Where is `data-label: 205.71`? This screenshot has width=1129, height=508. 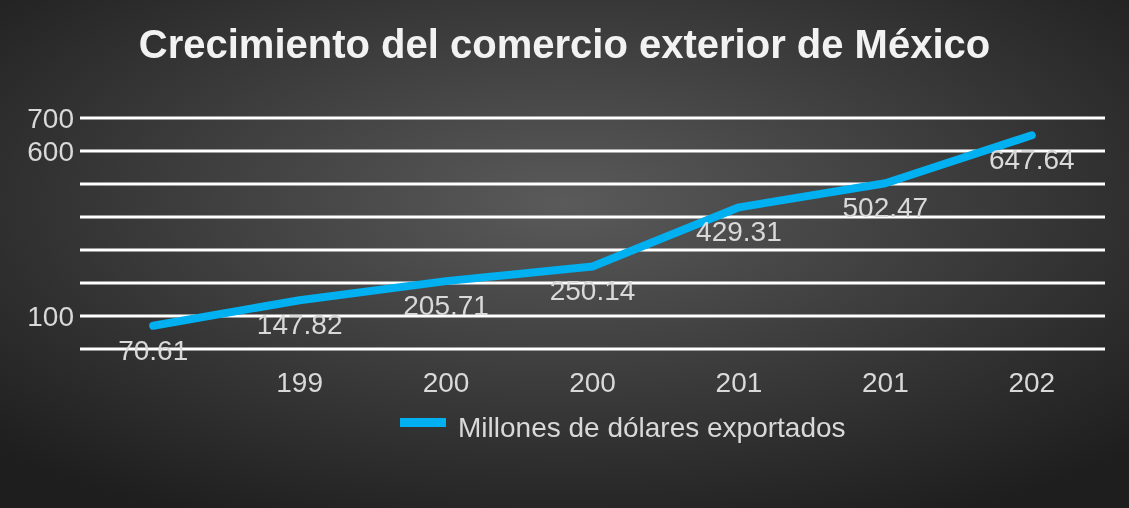
data-label: 205.71 is located at coordinates (446, 306).